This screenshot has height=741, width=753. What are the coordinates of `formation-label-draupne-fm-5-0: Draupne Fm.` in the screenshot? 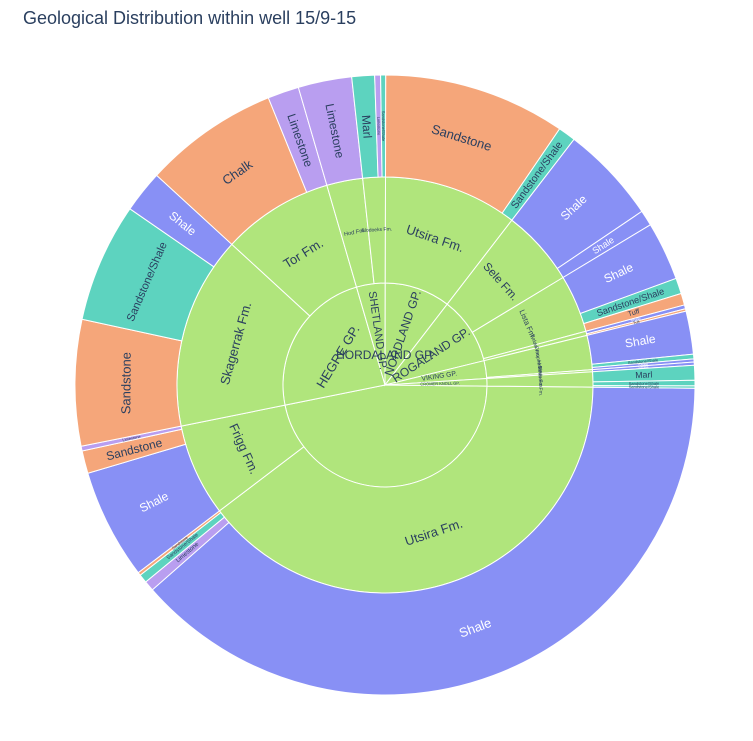 It's located at (538, 361).